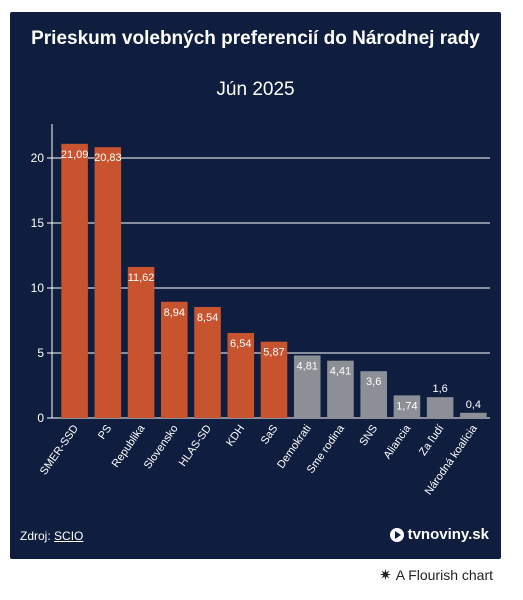  What do you see at coordinates (473, 405) in the screenshot?
I see `data-label: 0,4` at bounding box center [473, 405].